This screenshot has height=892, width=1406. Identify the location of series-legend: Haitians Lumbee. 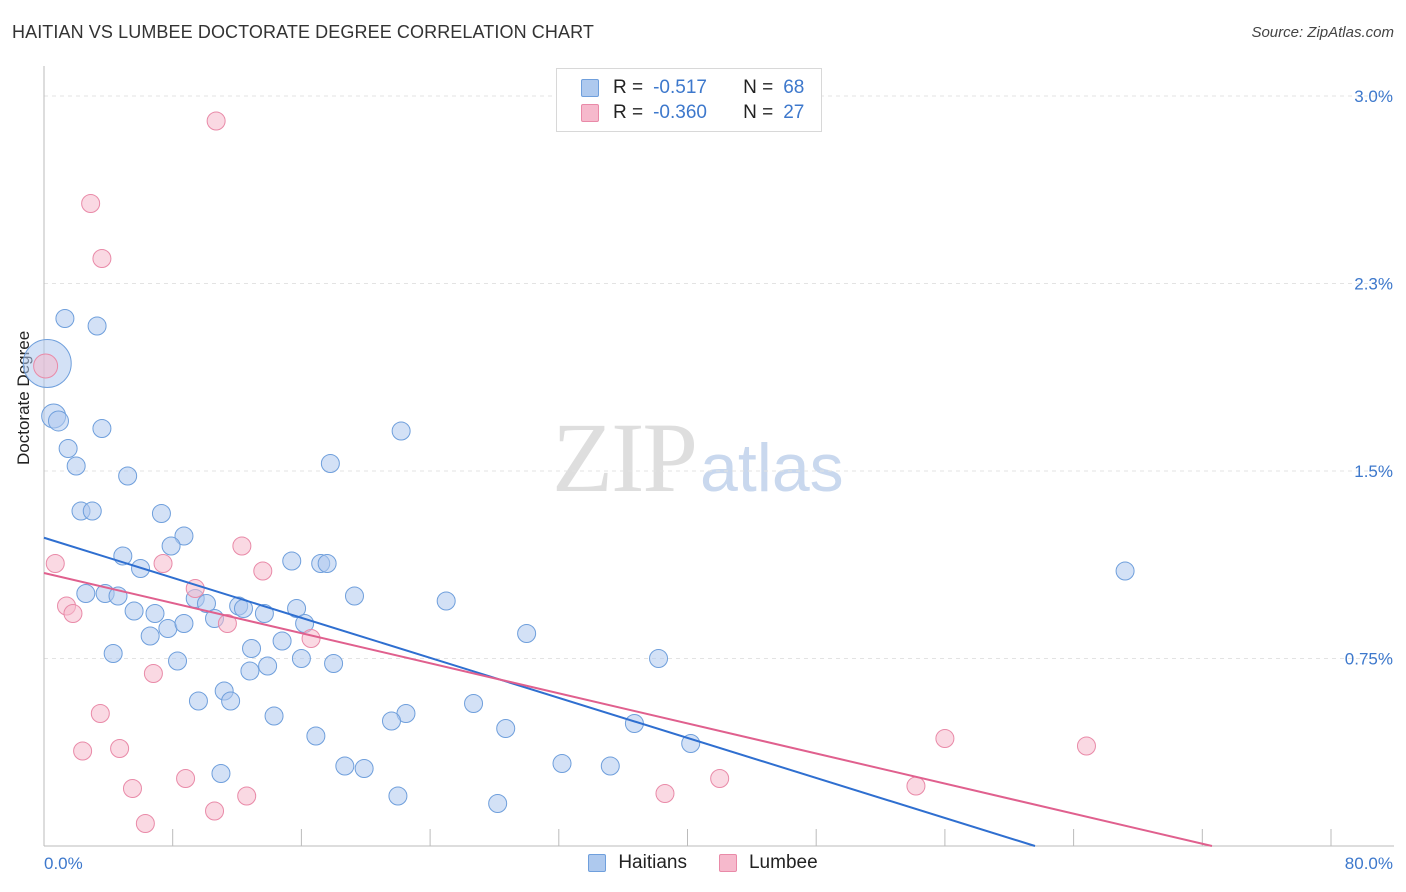
(703, 863).